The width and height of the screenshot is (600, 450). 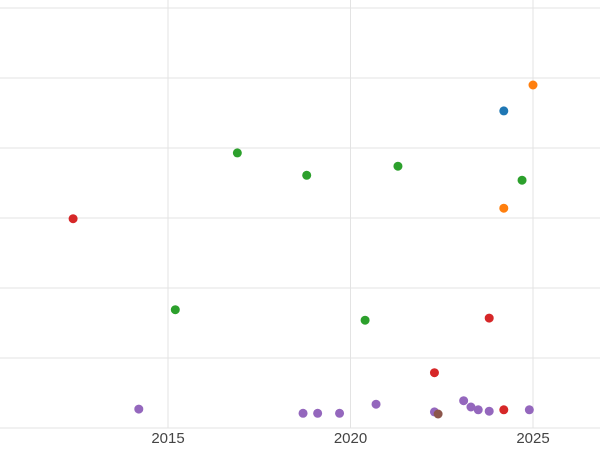 I want to click on x-tick-label: 2020, so click(x=350, y=438).